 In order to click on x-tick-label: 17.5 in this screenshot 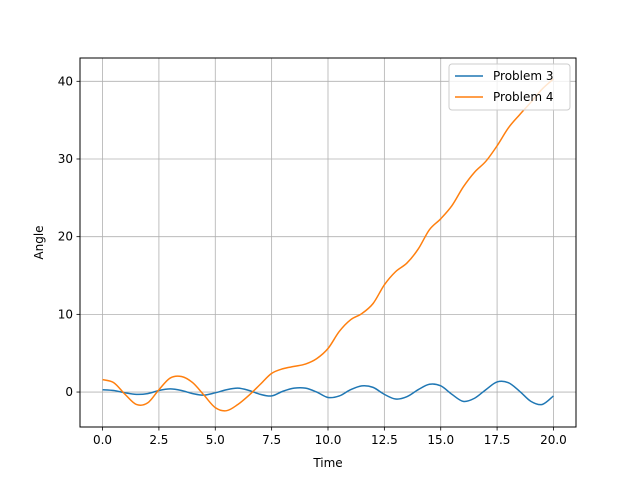, I will do `click(497, 440)`.